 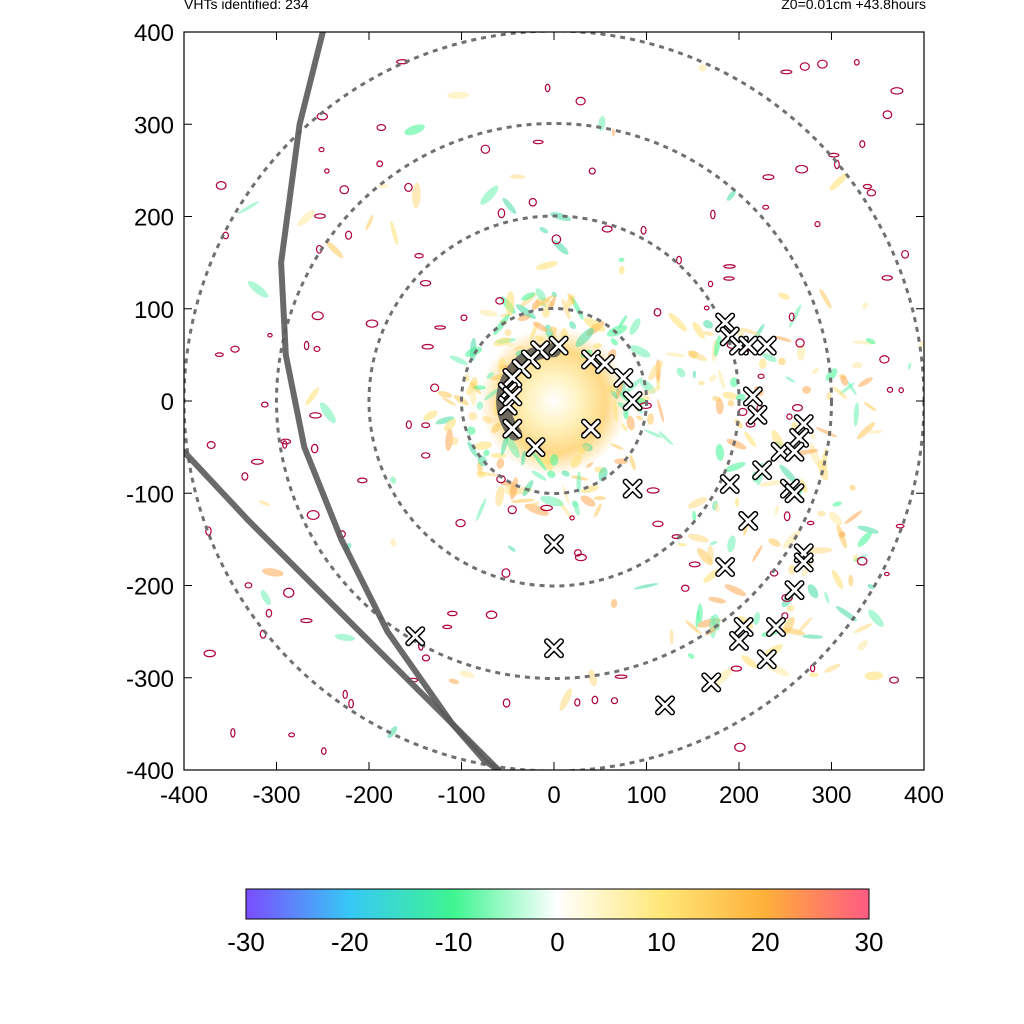 What do you see at coordinates (167, 402) in the screenshot?
I see `y-tick-label: 0` at bounding box center [167, 402].